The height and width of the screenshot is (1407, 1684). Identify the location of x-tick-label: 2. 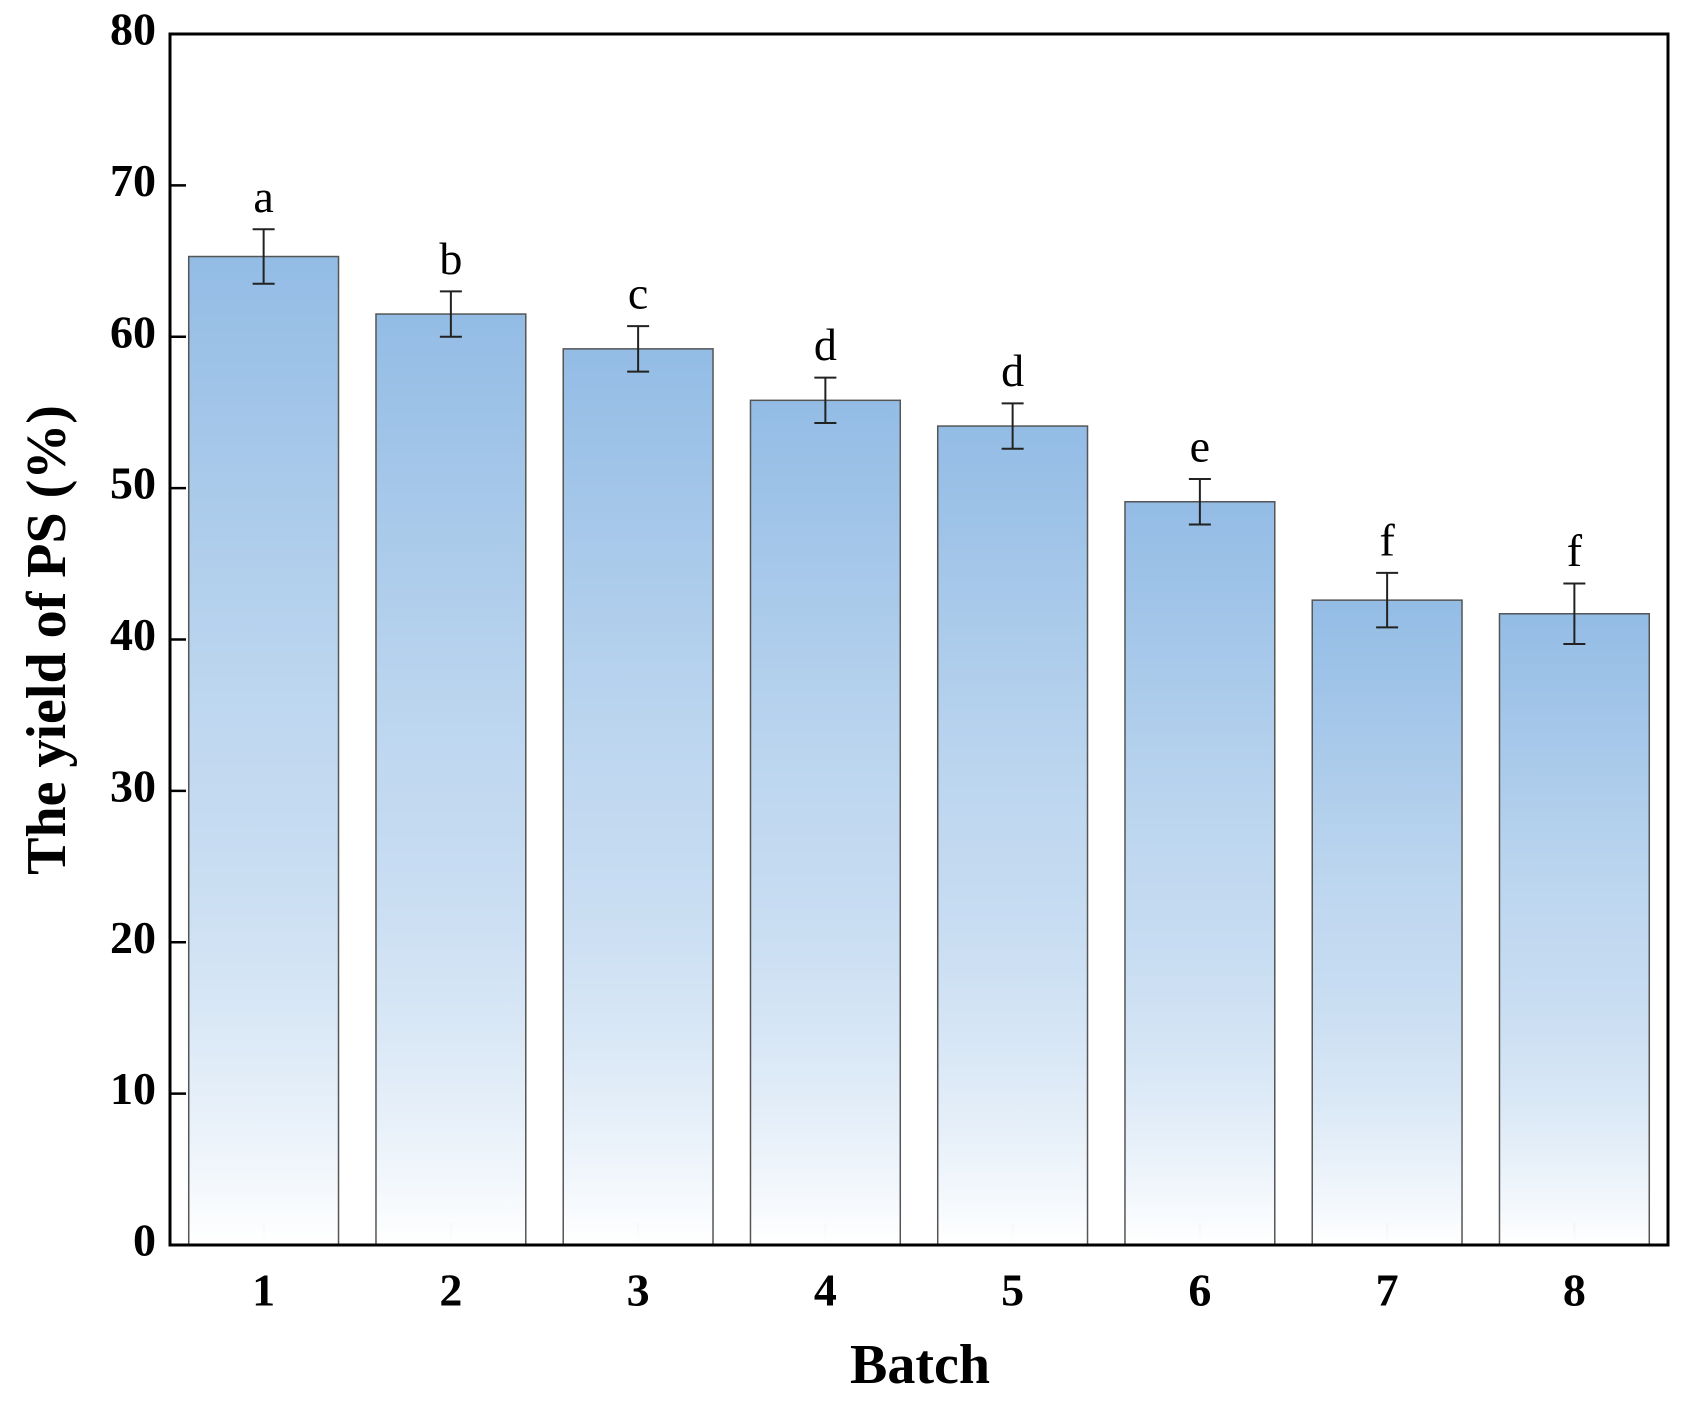
(450, 1290).